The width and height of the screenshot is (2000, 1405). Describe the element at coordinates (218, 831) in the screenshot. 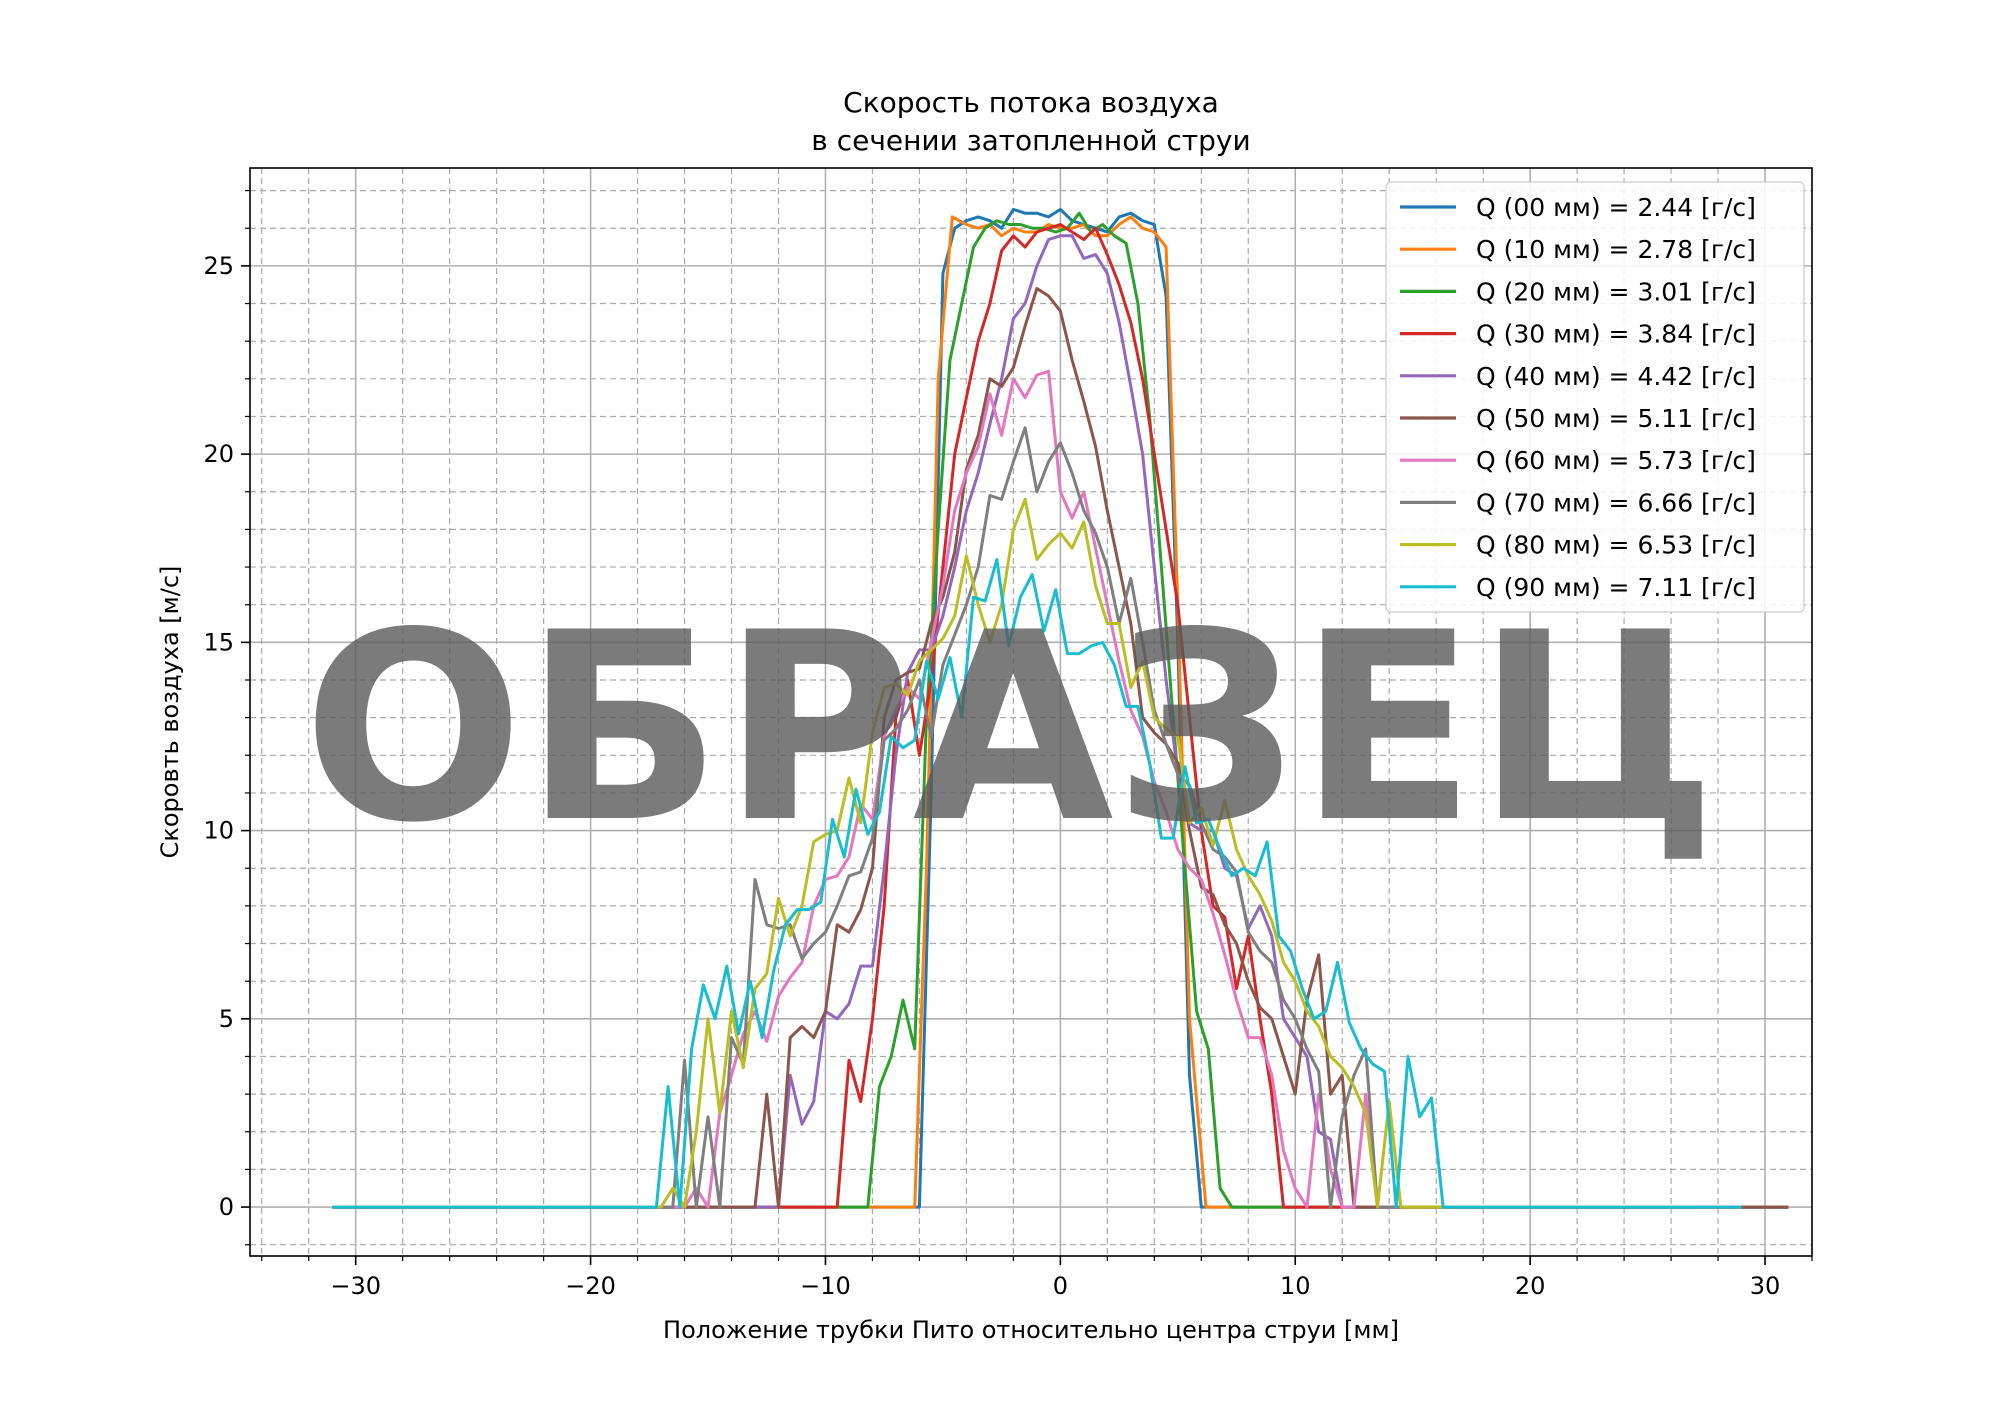

I see `y-tick-label: 10` at that location.